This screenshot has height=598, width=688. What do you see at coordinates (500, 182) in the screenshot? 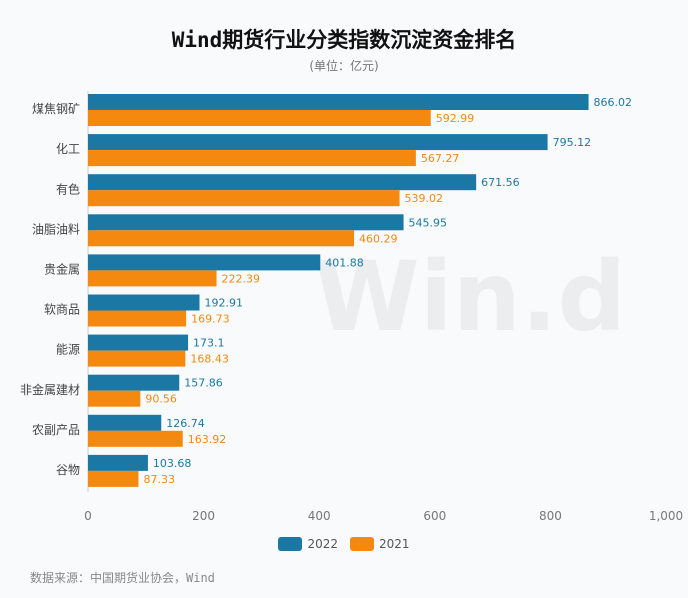
I see `data-label-2022: 671.56` at bounding box center [500, 182].